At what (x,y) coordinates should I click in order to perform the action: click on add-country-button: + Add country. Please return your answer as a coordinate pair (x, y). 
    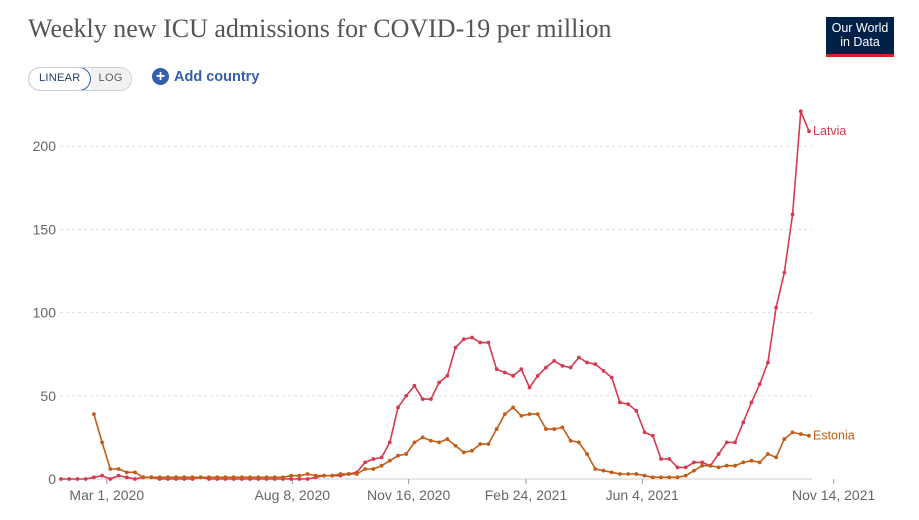
    Looking at the image, I should click on (205, 76).